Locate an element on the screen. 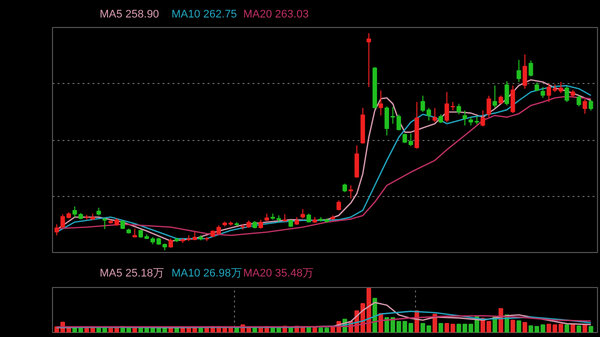  text: MA5 258.90 is located at coordinates (130, 14).